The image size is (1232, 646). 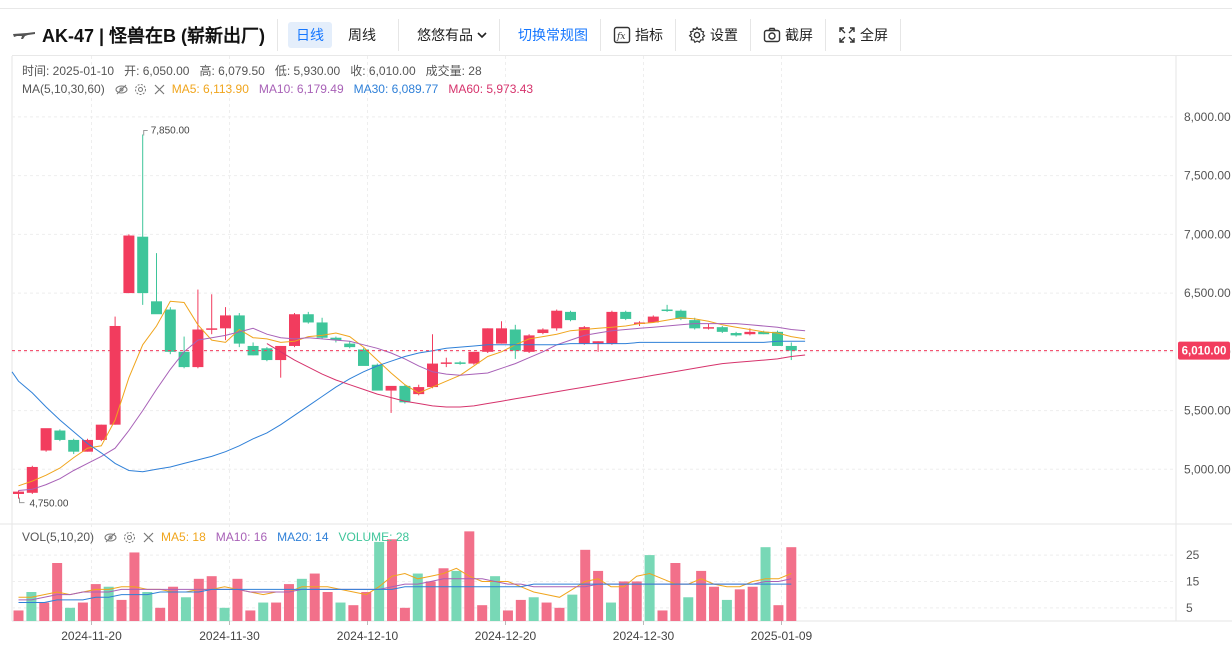 What do you see at coordinates (506, 636) in the screenshot?
I see `x-tick-label: 2024-12-20` at bounding box center [506, 636].